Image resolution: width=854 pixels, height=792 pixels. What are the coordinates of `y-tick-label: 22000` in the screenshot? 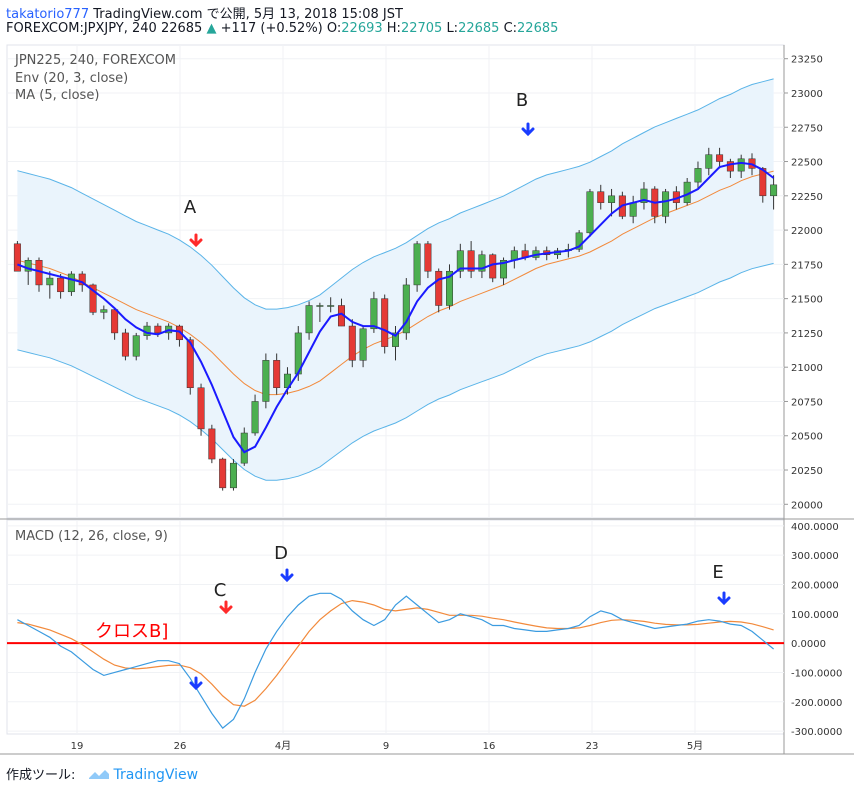 It's located at (807, 231).